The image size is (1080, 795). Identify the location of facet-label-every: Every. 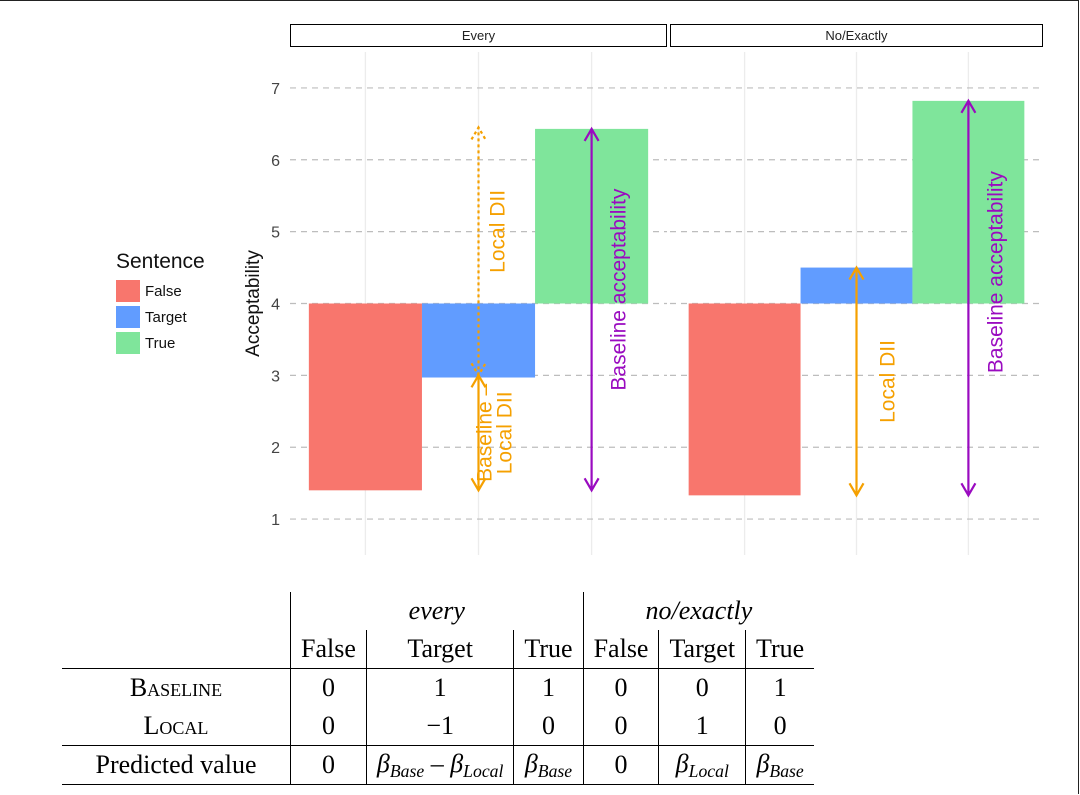
(478, 35).